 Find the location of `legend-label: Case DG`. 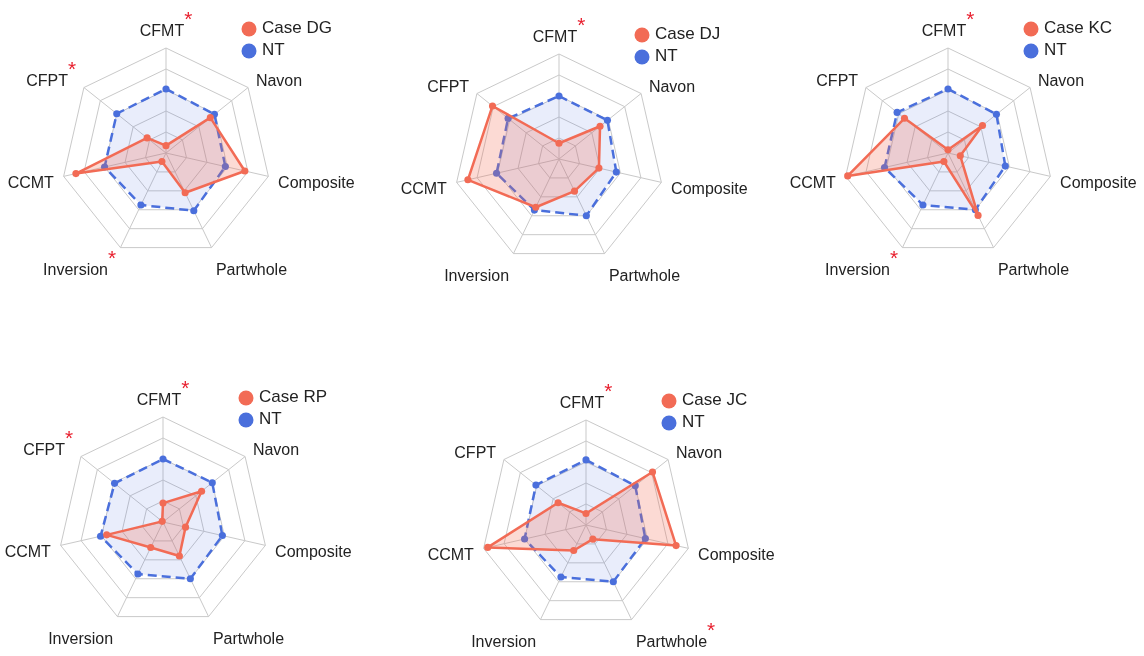

legend-label: Case DG is located at coordinates (297, 28).